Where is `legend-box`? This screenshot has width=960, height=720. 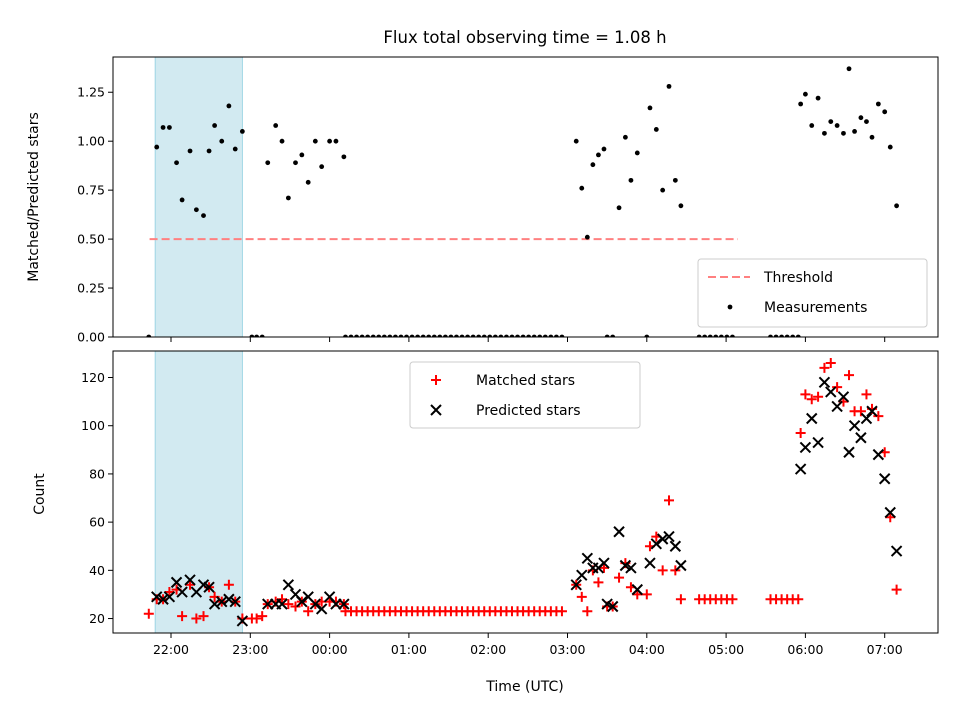 legend-box is located at coordinates (812, 293).